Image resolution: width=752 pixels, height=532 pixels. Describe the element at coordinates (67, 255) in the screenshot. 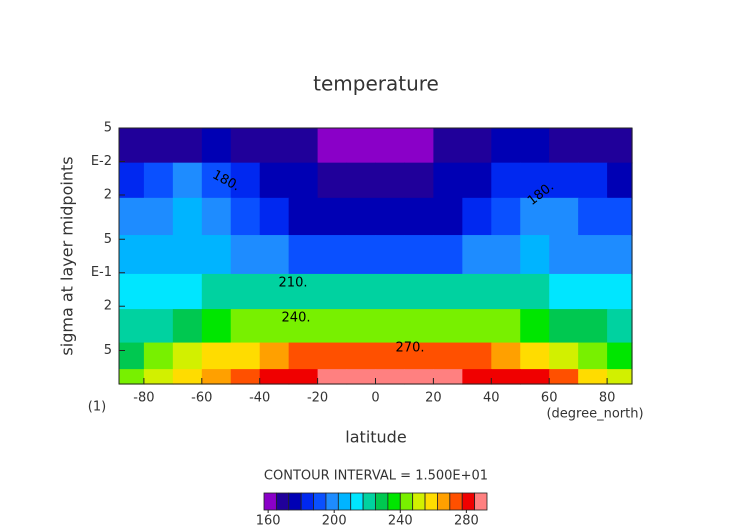

I see `y-axis-label: sigma at layer midpoints` at that location.